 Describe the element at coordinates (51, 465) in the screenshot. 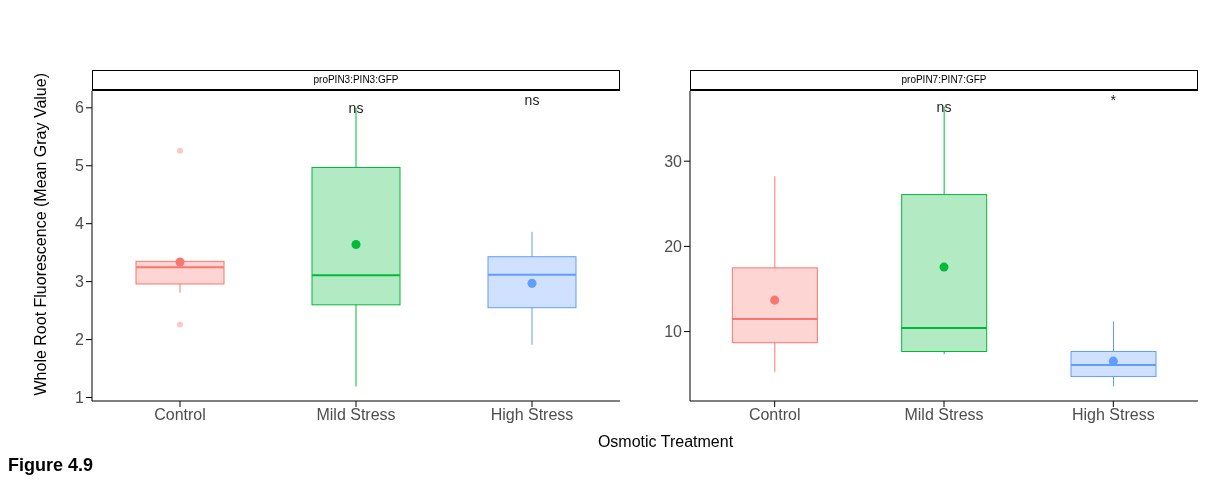

I see `caption: Figure 4.9` at that location.